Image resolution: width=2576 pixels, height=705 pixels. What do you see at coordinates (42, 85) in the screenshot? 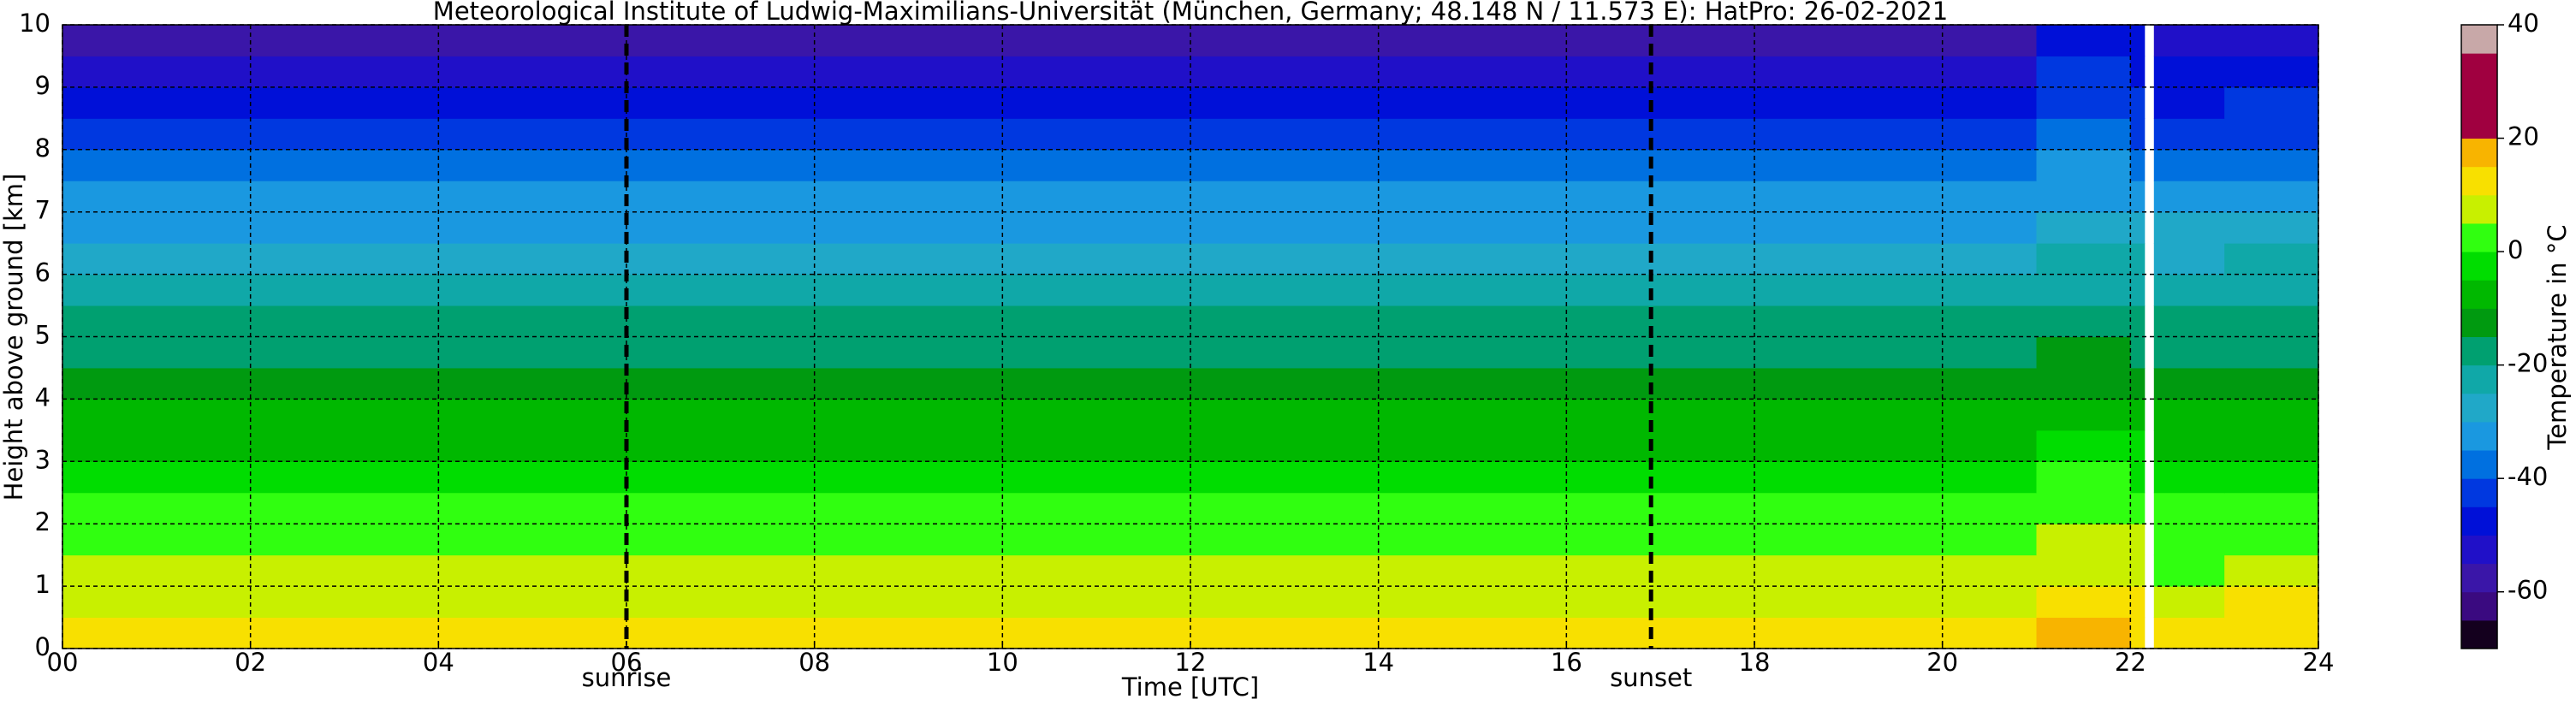
I see `y-tick-label: 9` at bounding box center [42, 85].